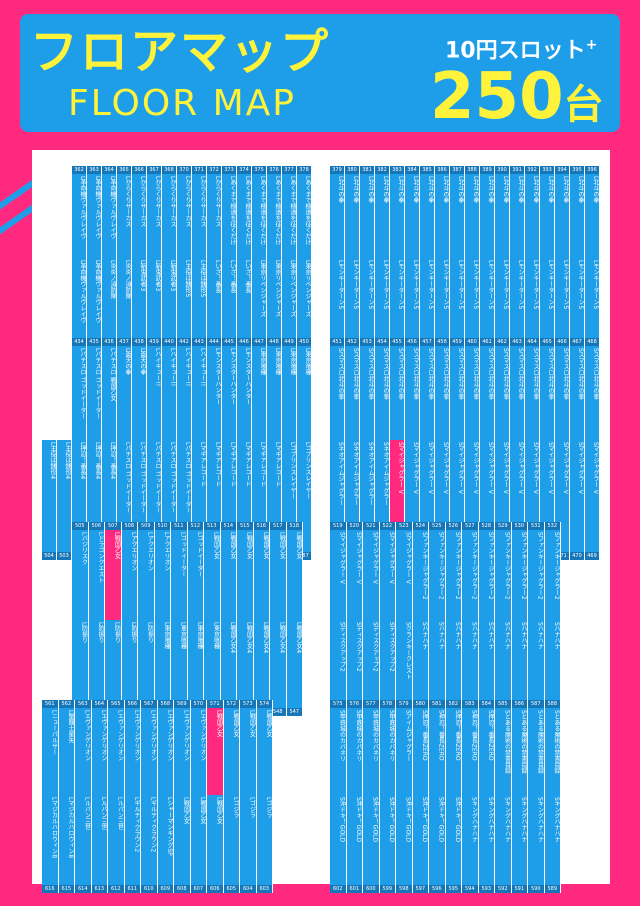 Image resolution: width=640 pixels, height=906 pixels. What do you see at coordinates (404, 756) in the screenshot?
I see `machine-slot: Sアイムジャグラー` at bounding box center [404, 756].